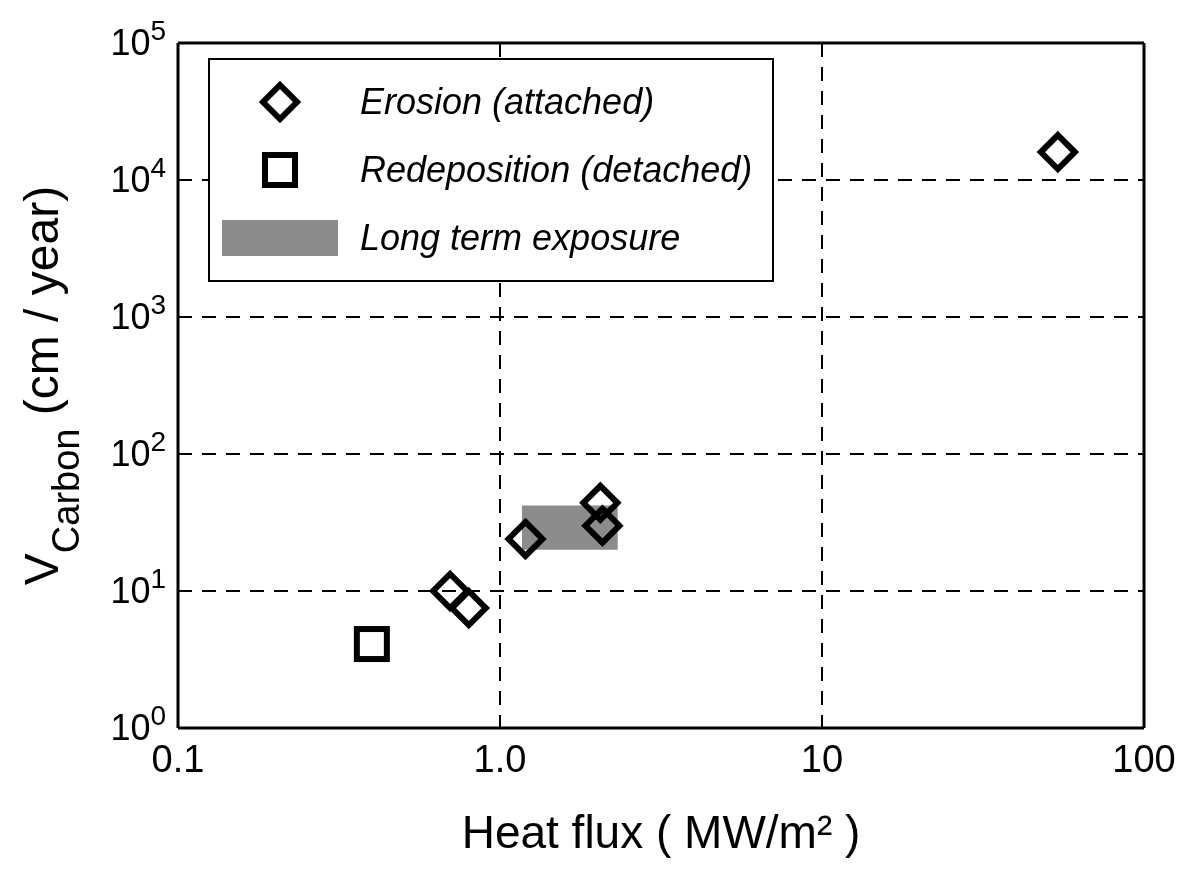  I want to click on y-tick-label: 10$^{1}$, so click(138, 586).